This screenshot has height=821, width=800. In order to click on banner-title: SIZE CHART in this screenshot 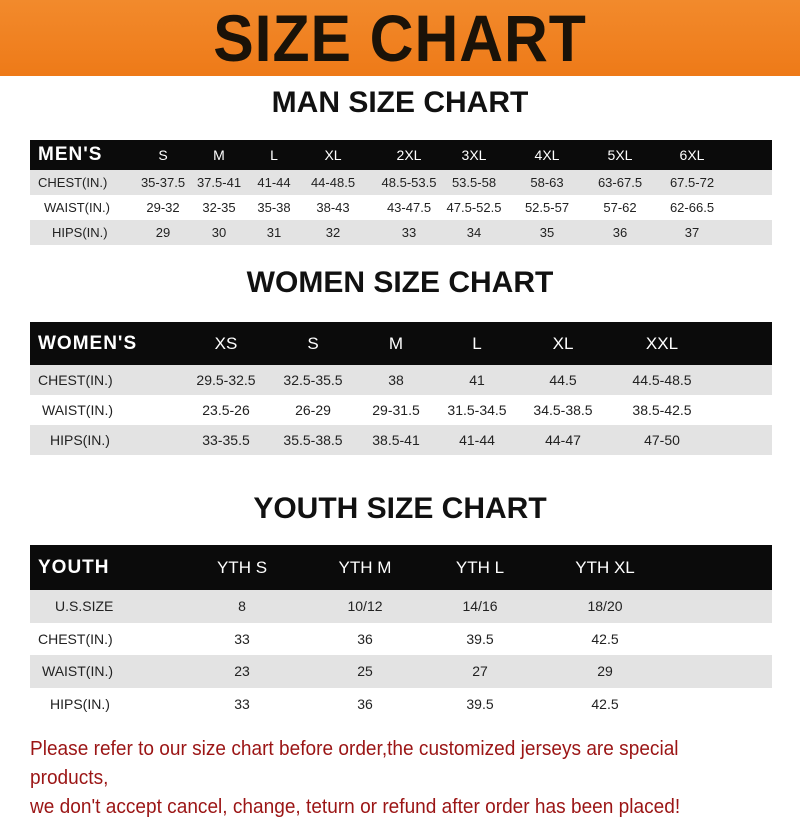, I will do `click(400, 38)`.